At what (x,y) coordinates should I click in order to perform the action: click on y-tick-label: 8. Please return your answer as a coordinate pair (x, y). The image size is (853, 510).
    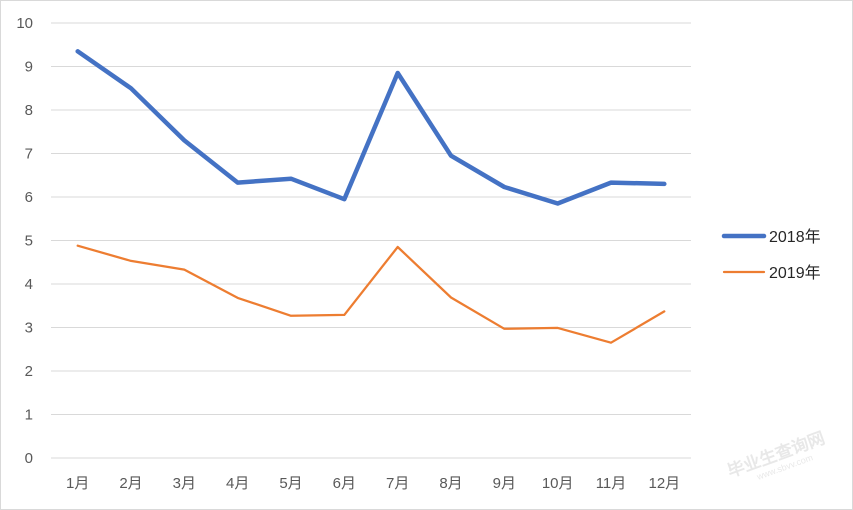
    Looking at the image, I should click on (29, 110).